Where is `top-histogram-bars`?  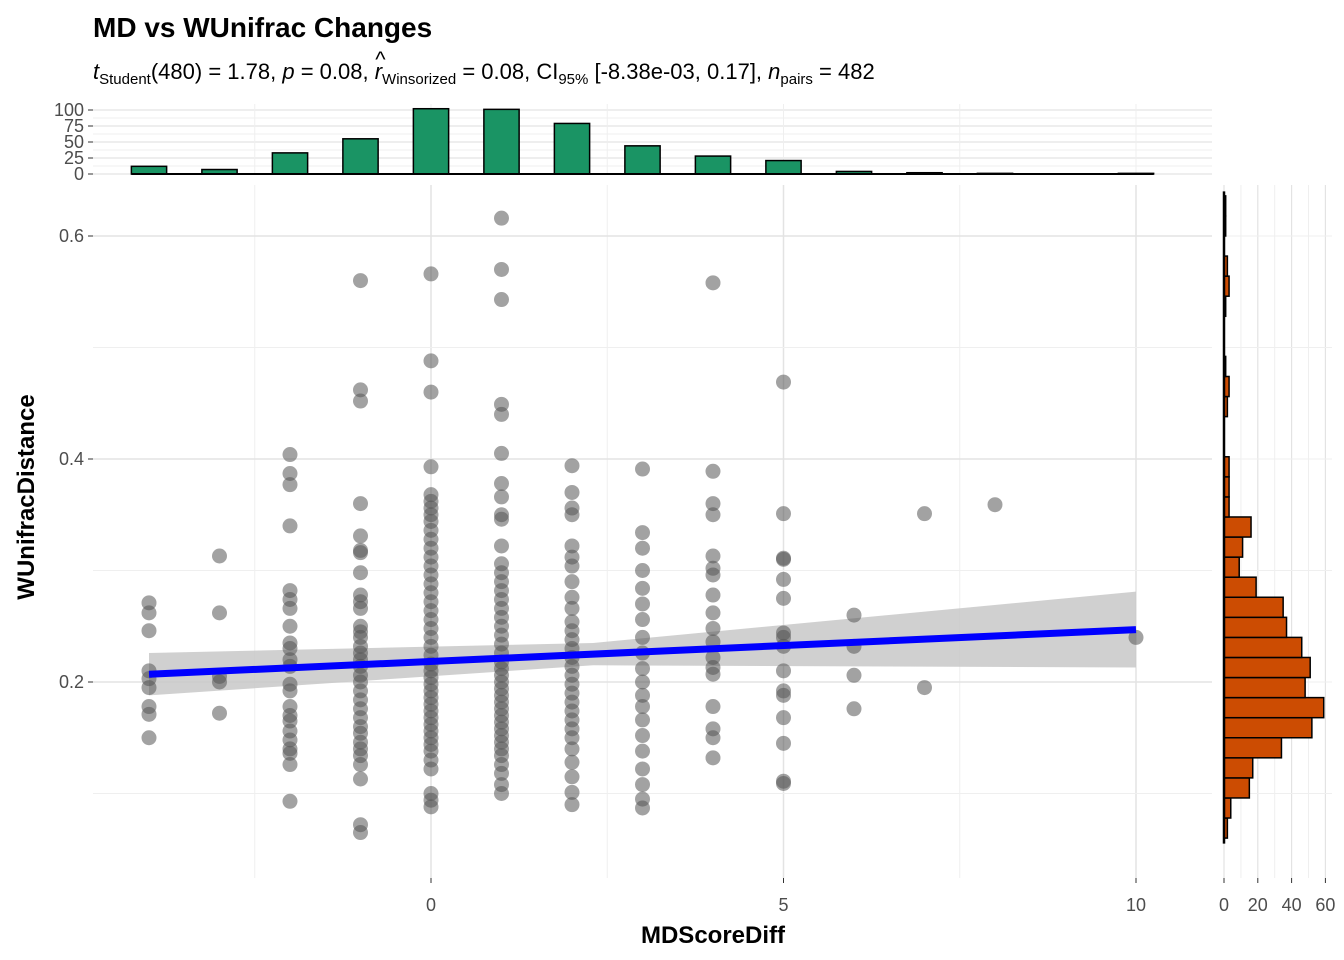
top-histogram-bars is located at coordinates (642, 141).